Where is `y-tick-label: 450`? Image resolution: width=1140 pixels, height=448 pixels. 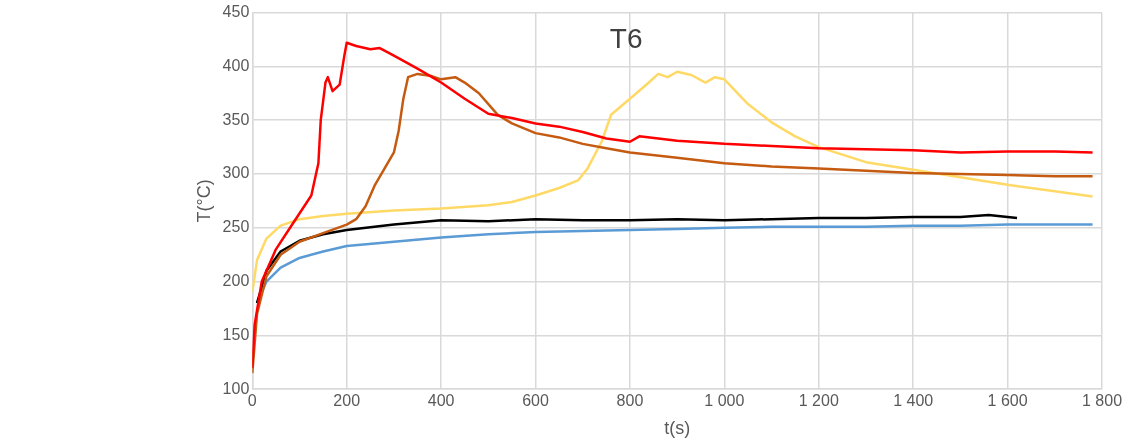 y-tick-label: 450 is located at coordinates (236, 12).